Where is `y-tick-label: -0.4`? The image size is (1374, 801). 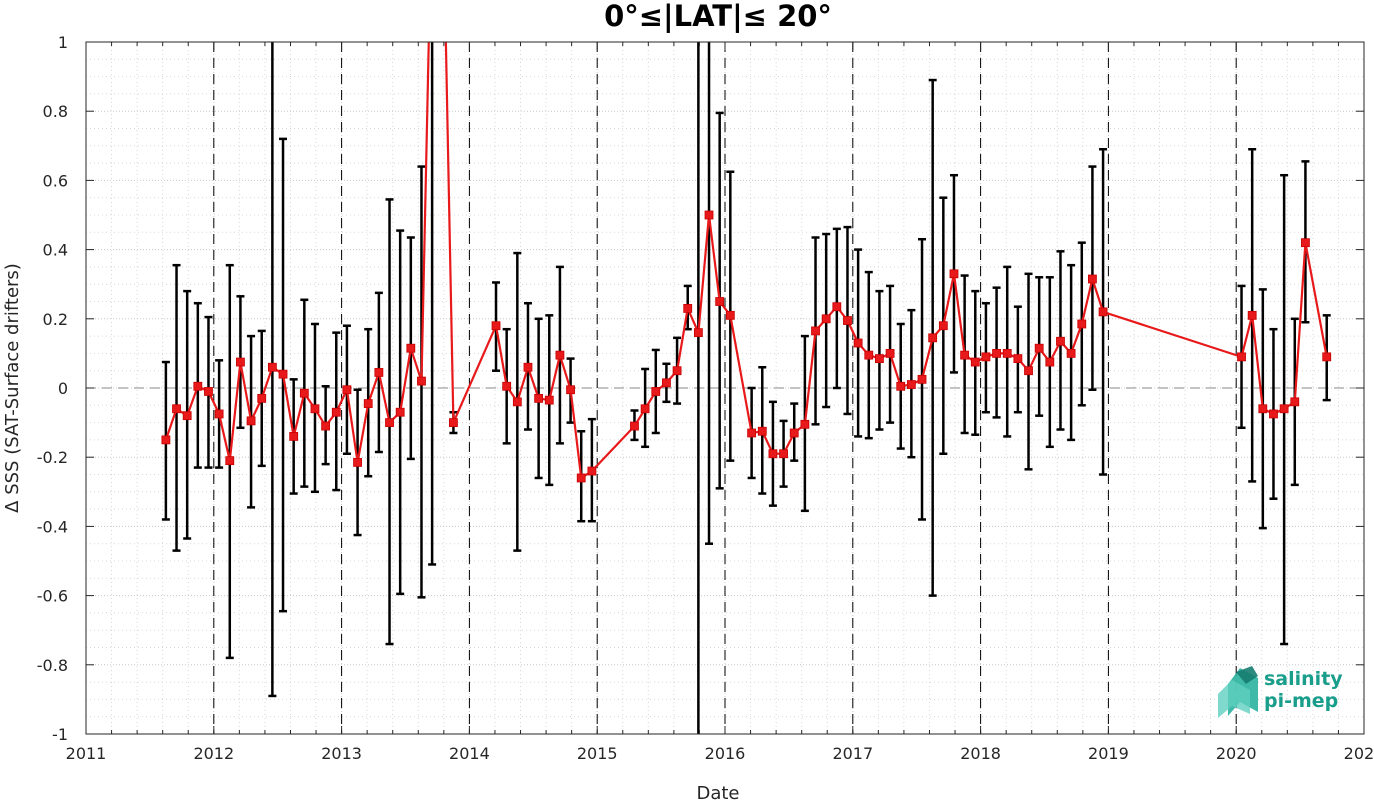
y-tick-label: -0.4 is located at coordinates (52, 526).